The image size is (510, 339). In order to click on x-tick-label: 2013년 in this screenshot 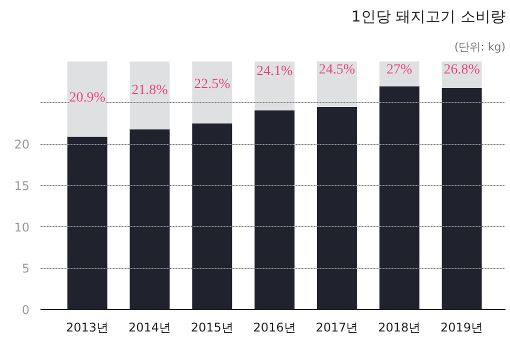, I will do `click(87, 327)`.